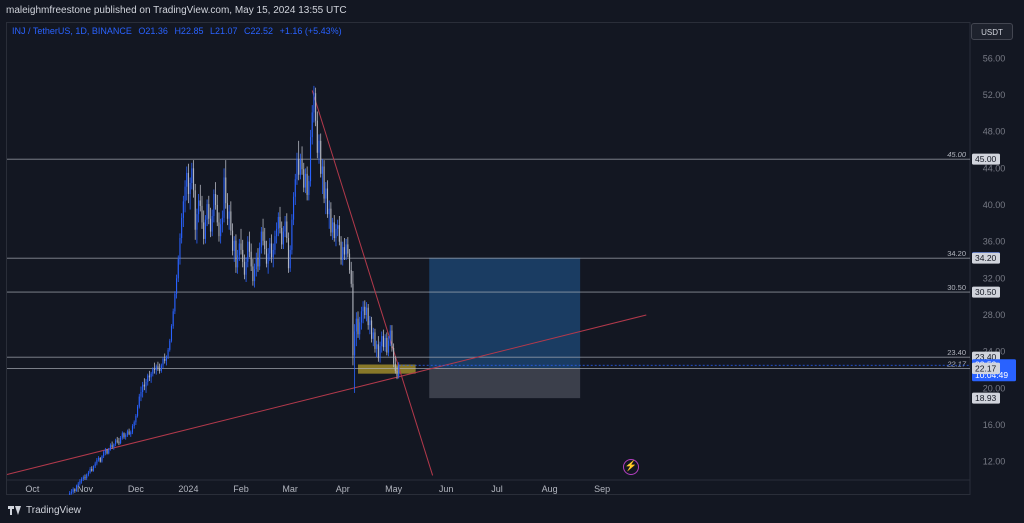 The width and height of the screenshot is (1024, 523). I want to click on level-label: 34.20, so click(956, 253).